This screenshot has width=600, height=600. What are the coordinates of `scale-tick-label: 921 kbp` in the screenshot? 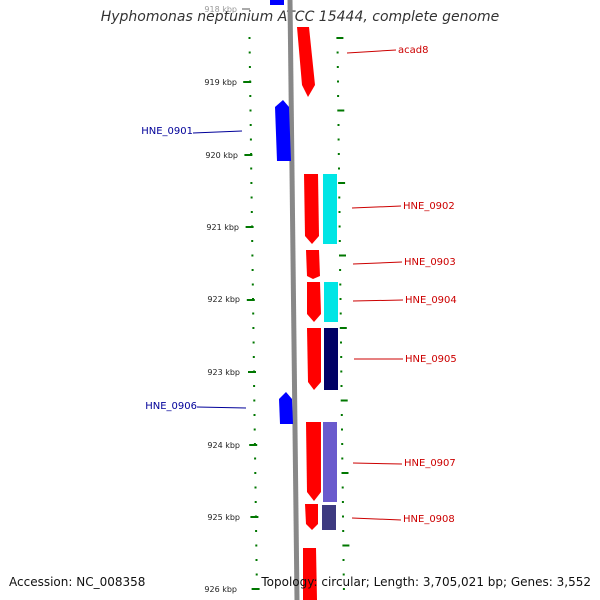 It's located at (222, 227).